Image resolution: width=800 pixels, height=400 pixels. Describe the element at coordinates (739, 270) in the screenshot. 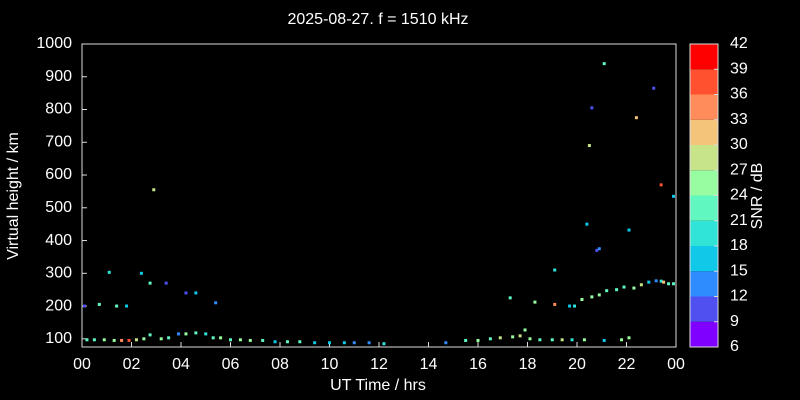

I see `colorbar-tick-label: 15` at that location.